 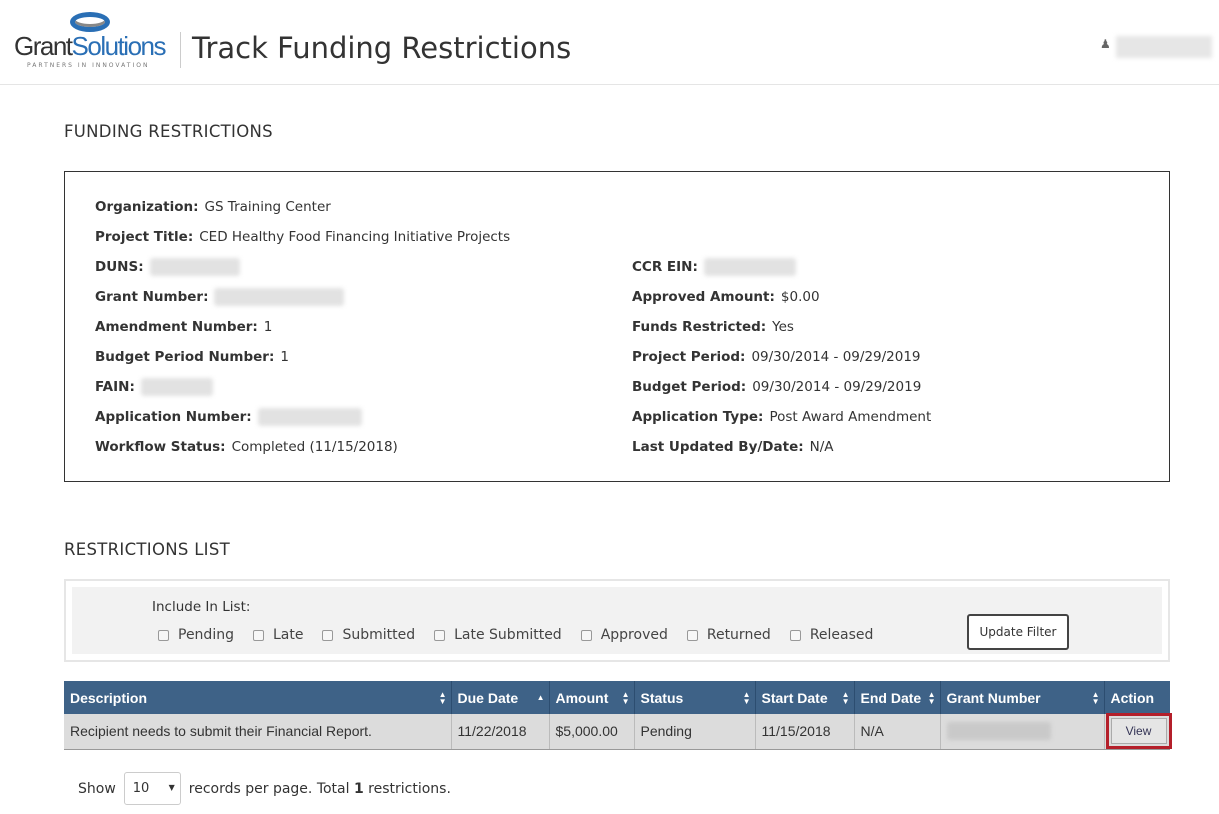 I want to click on info-row: FAIN:, so click(x=154, y=387).